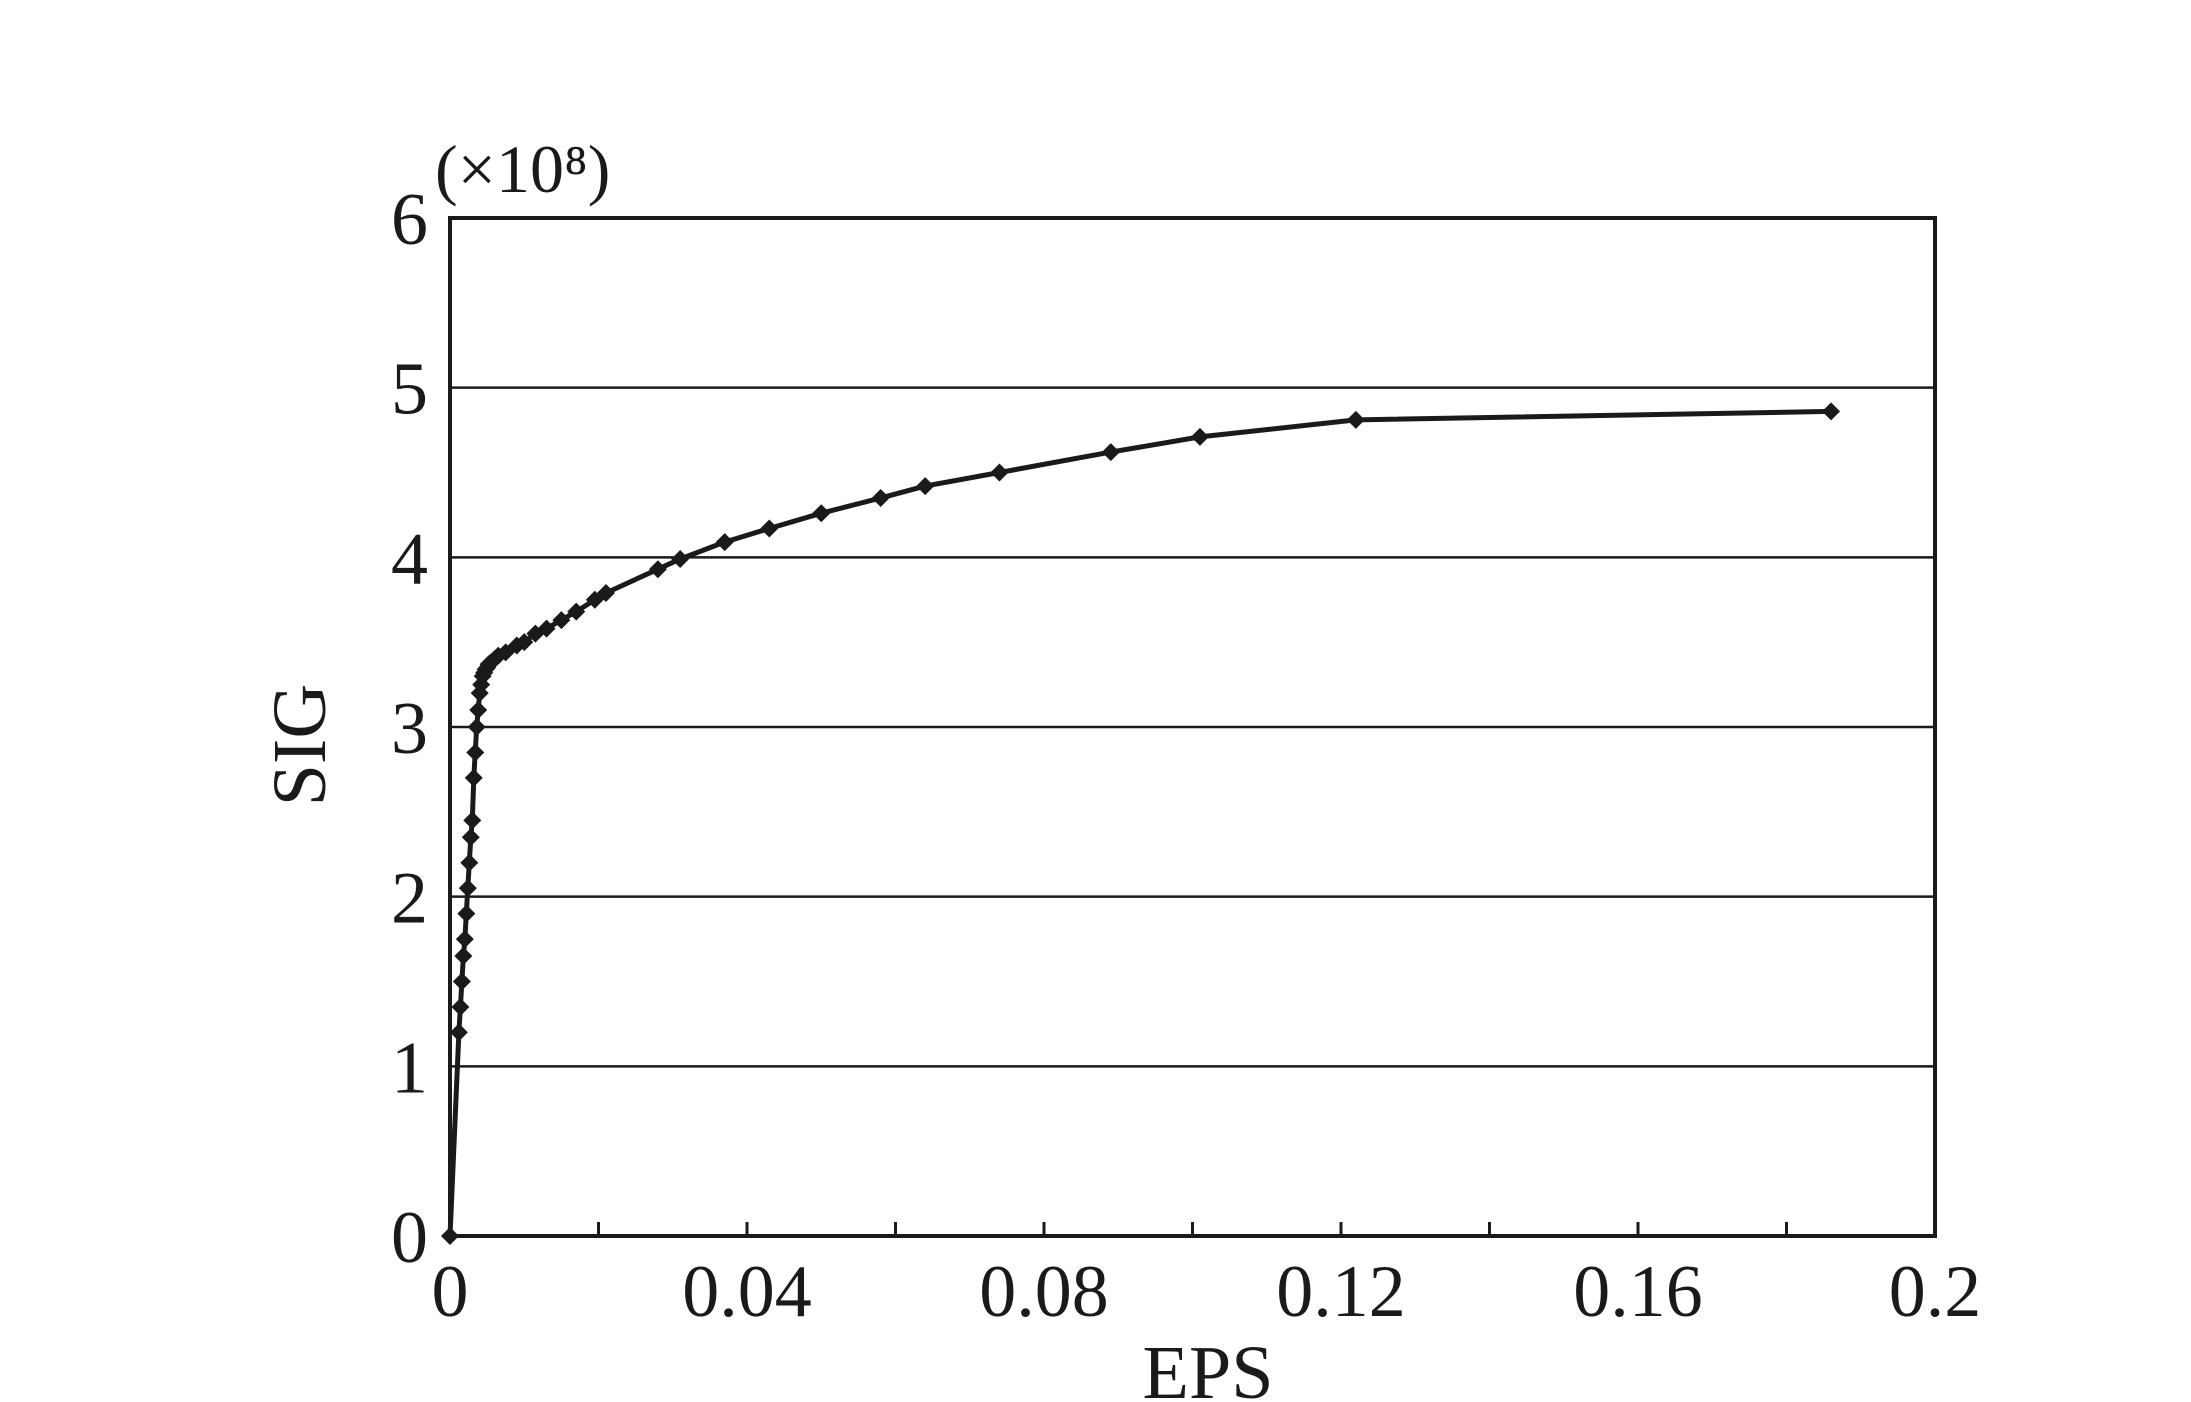 This screenshot has height=1402, width=2191. I want to click on x-axis-ticks, so click(1192, 1229).